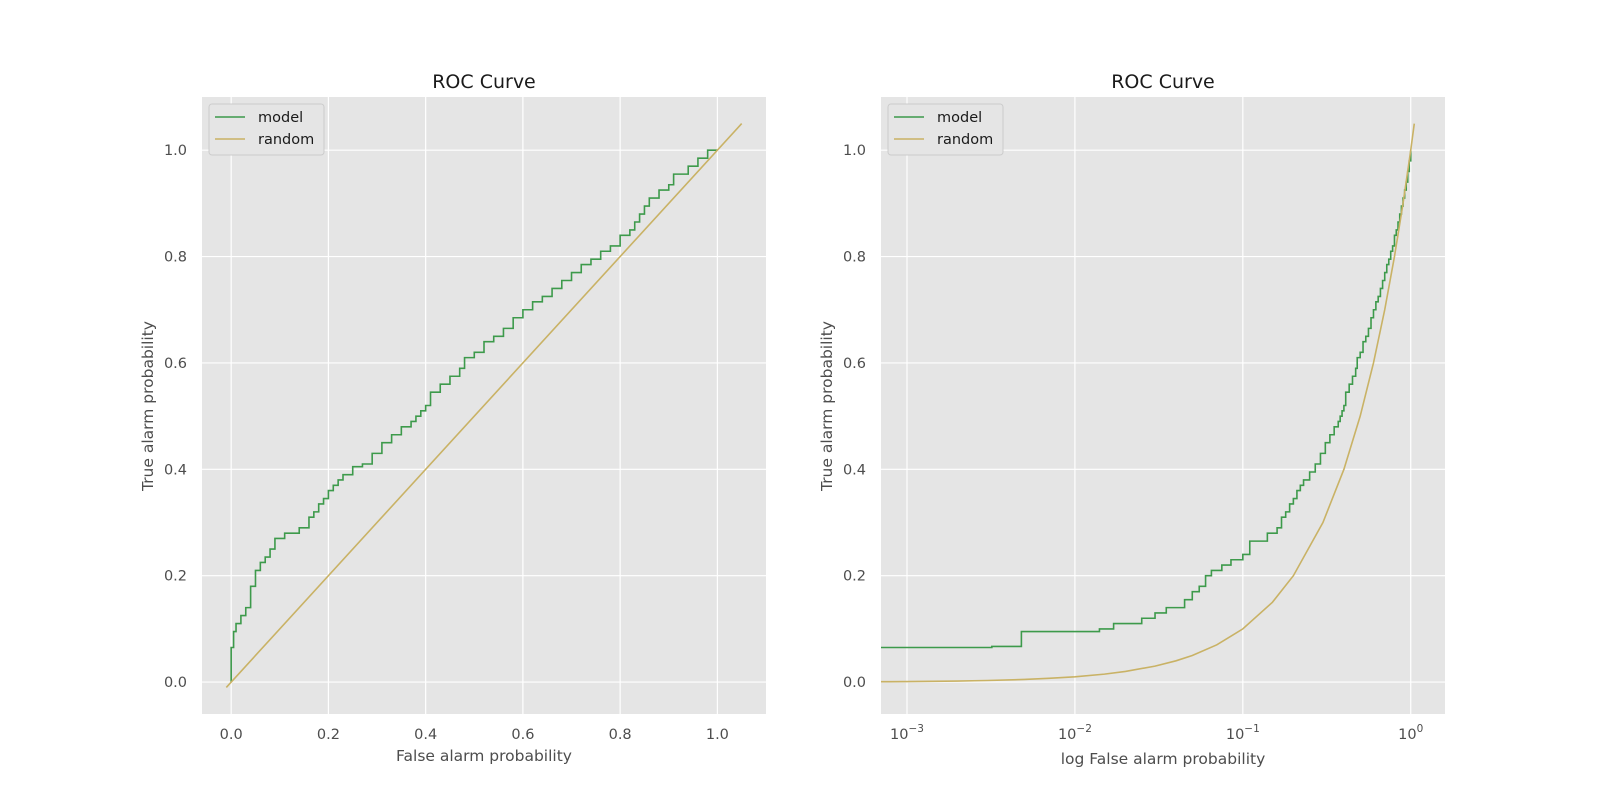  What do you see at coordinates (280, 118) in the screenshot?
I see `legend-model-label-linear: model` at bounding box center [280, 118].